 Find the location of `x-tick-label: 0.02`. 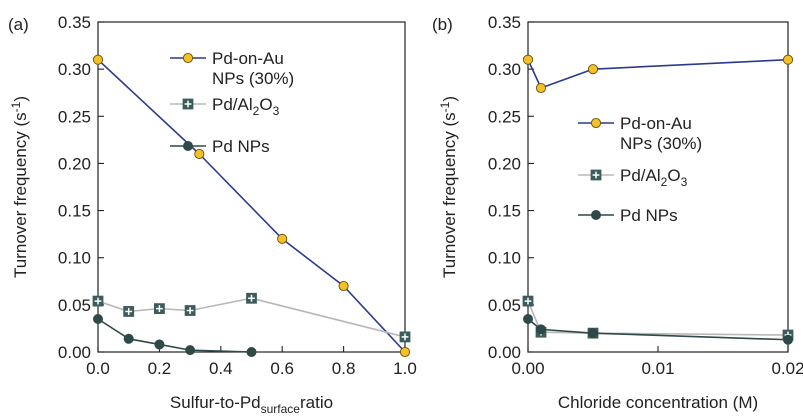

x-tick-label: 0.02 is located at coordinates (787, 368).